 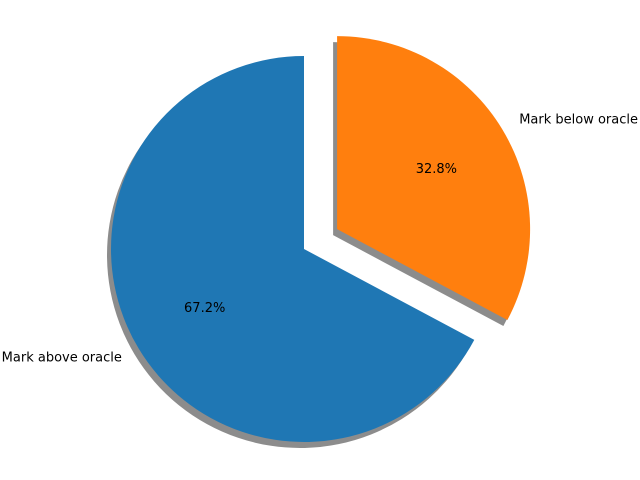 What do you see at coordinates (436, 169) in the screenshot?
I see `pct-label-mark-below-oracle: 32.8%` at bounding box center [436, 169].